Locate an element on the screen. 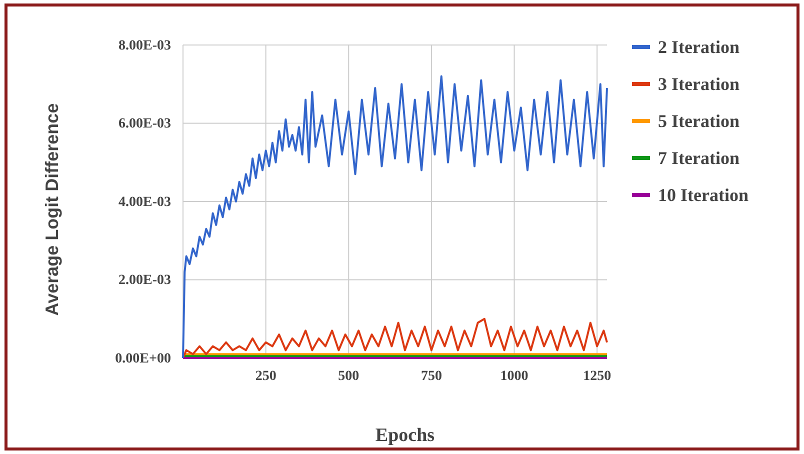 This screenshot has width=804, height=454. y-tick-label: 2.00E-03 is located at coordinates (144, 280).